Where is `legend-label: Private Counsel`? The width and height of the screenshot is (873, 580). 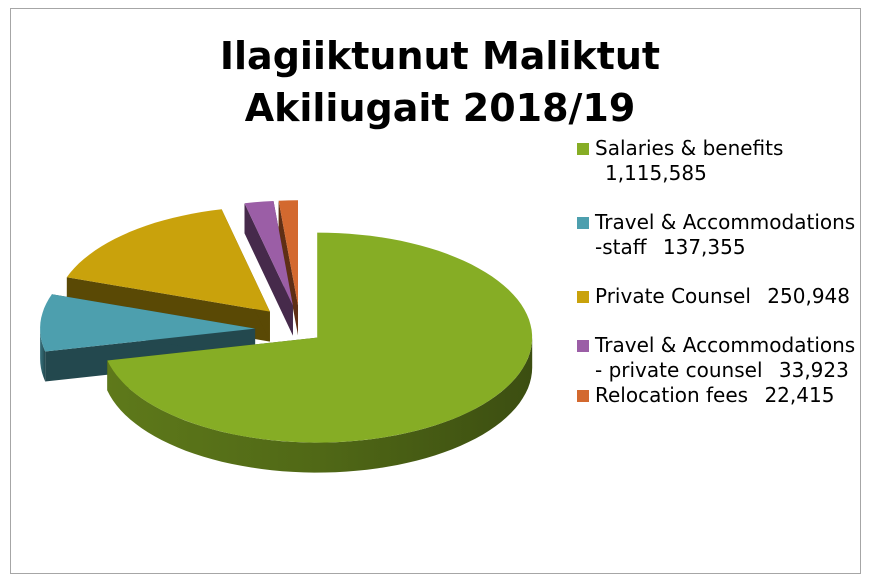 legend-label: Private Counsel is located at coordinates (673, 296).